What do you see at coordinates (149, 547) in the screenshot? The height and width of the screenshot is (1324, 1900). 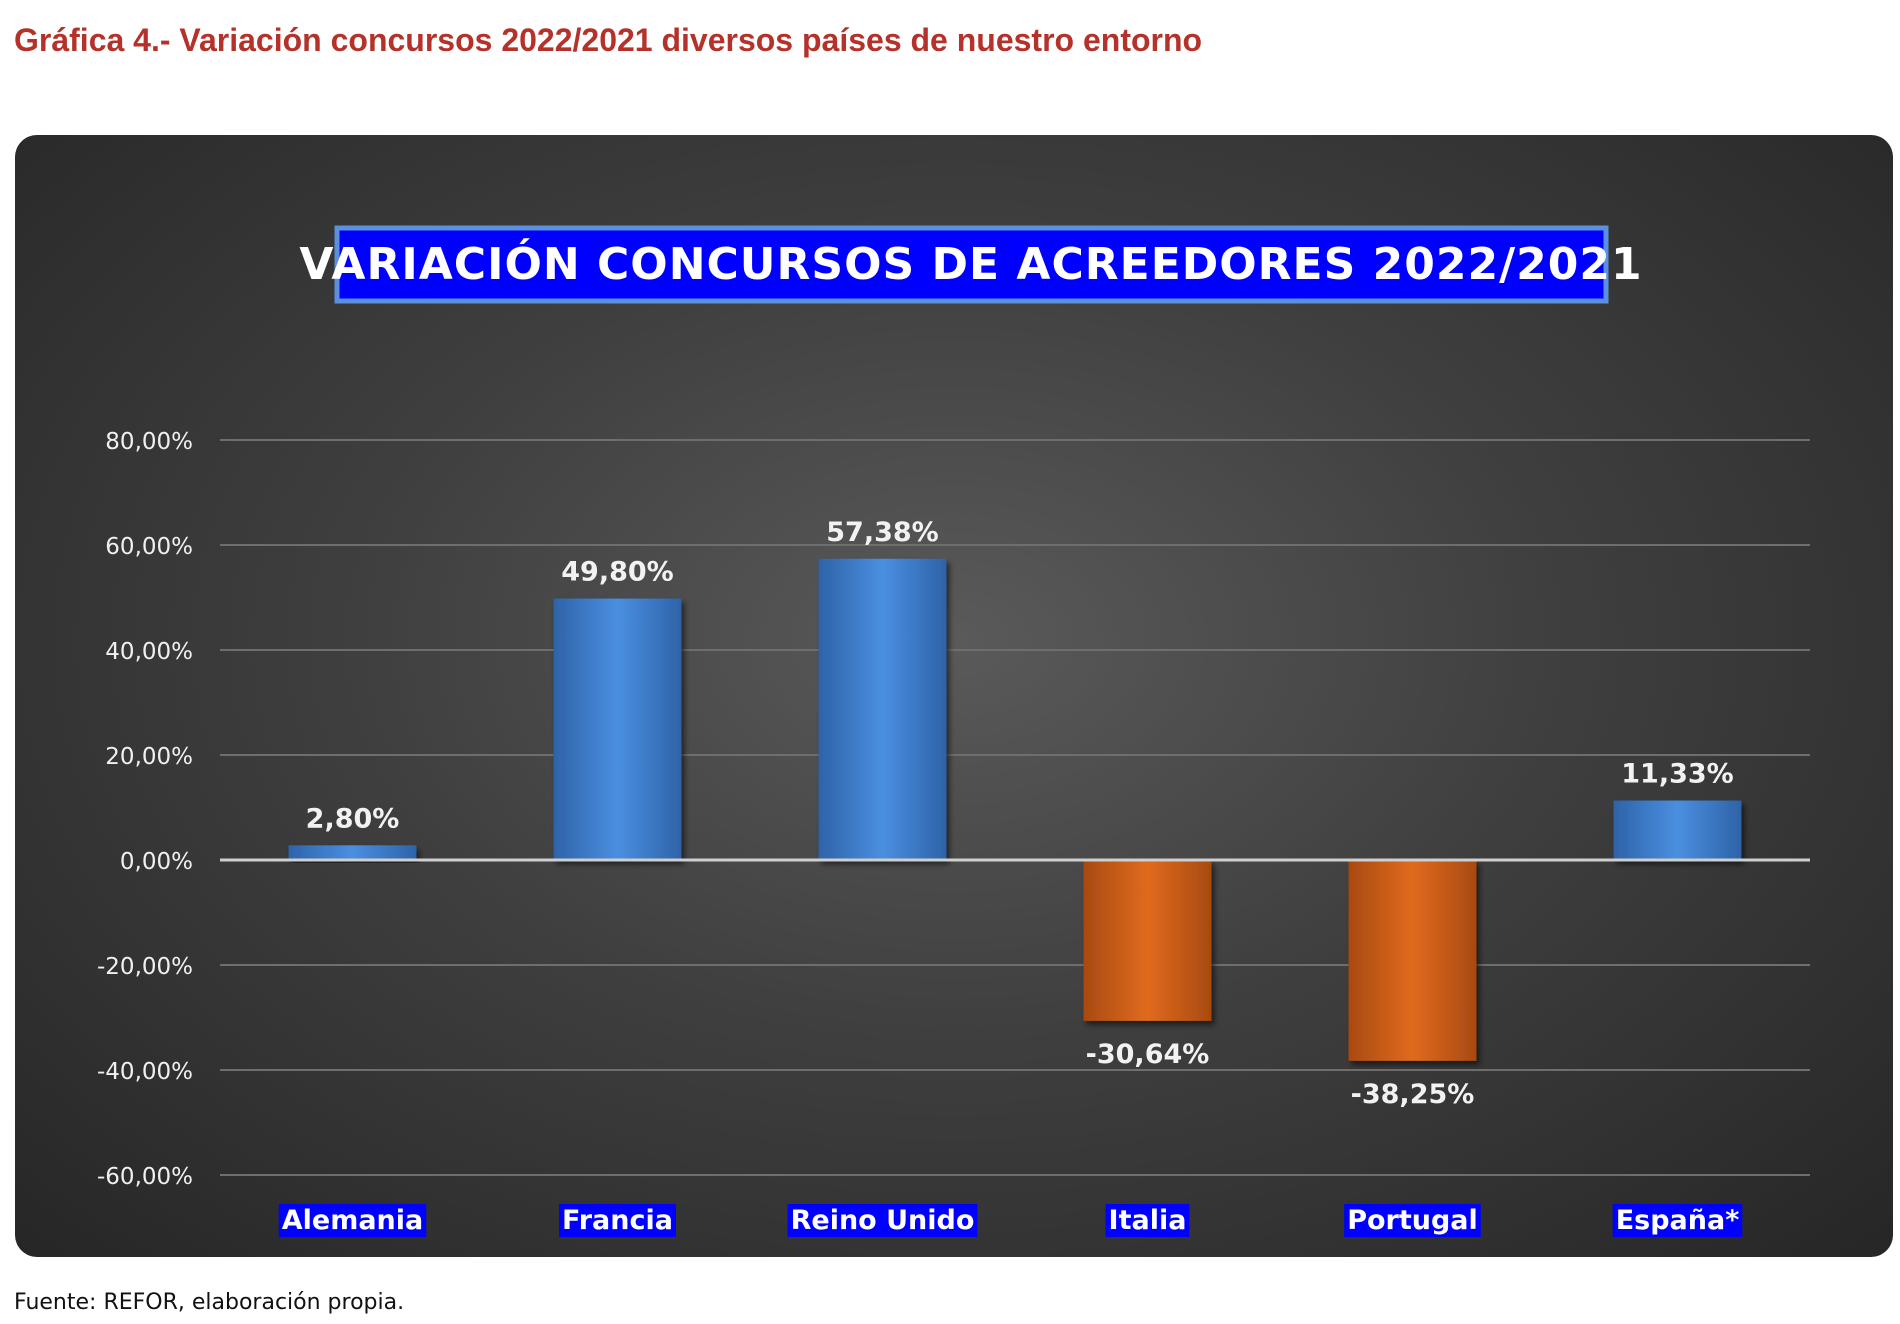 I see `y-tick-label: 60,00%` at bounding box center [149, 547].